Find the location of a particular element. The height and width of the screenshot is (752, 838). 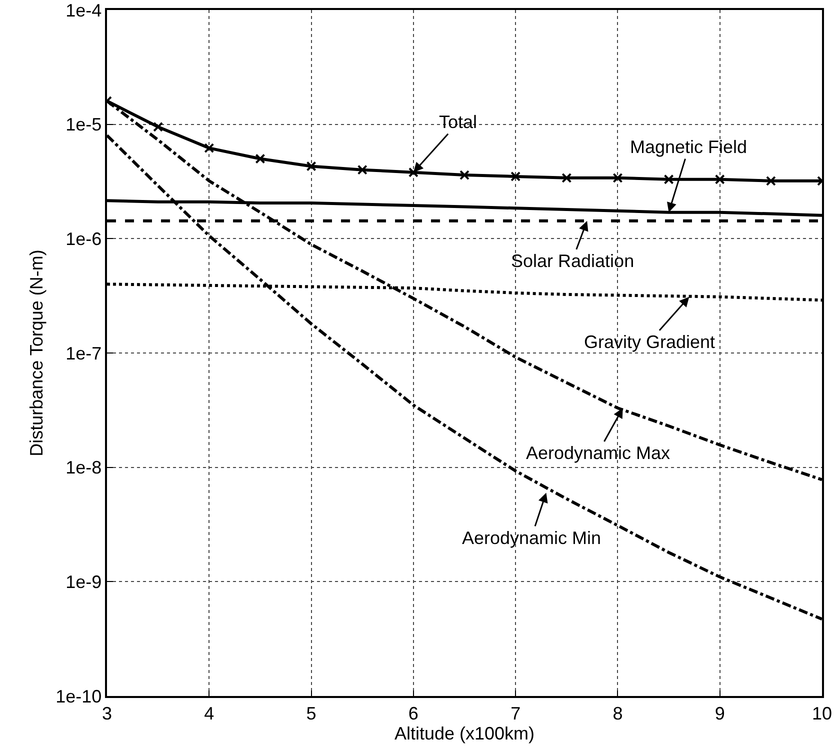

y-axis-title: Disturbance Torque (N-m) is located at coordinates (36, 353).